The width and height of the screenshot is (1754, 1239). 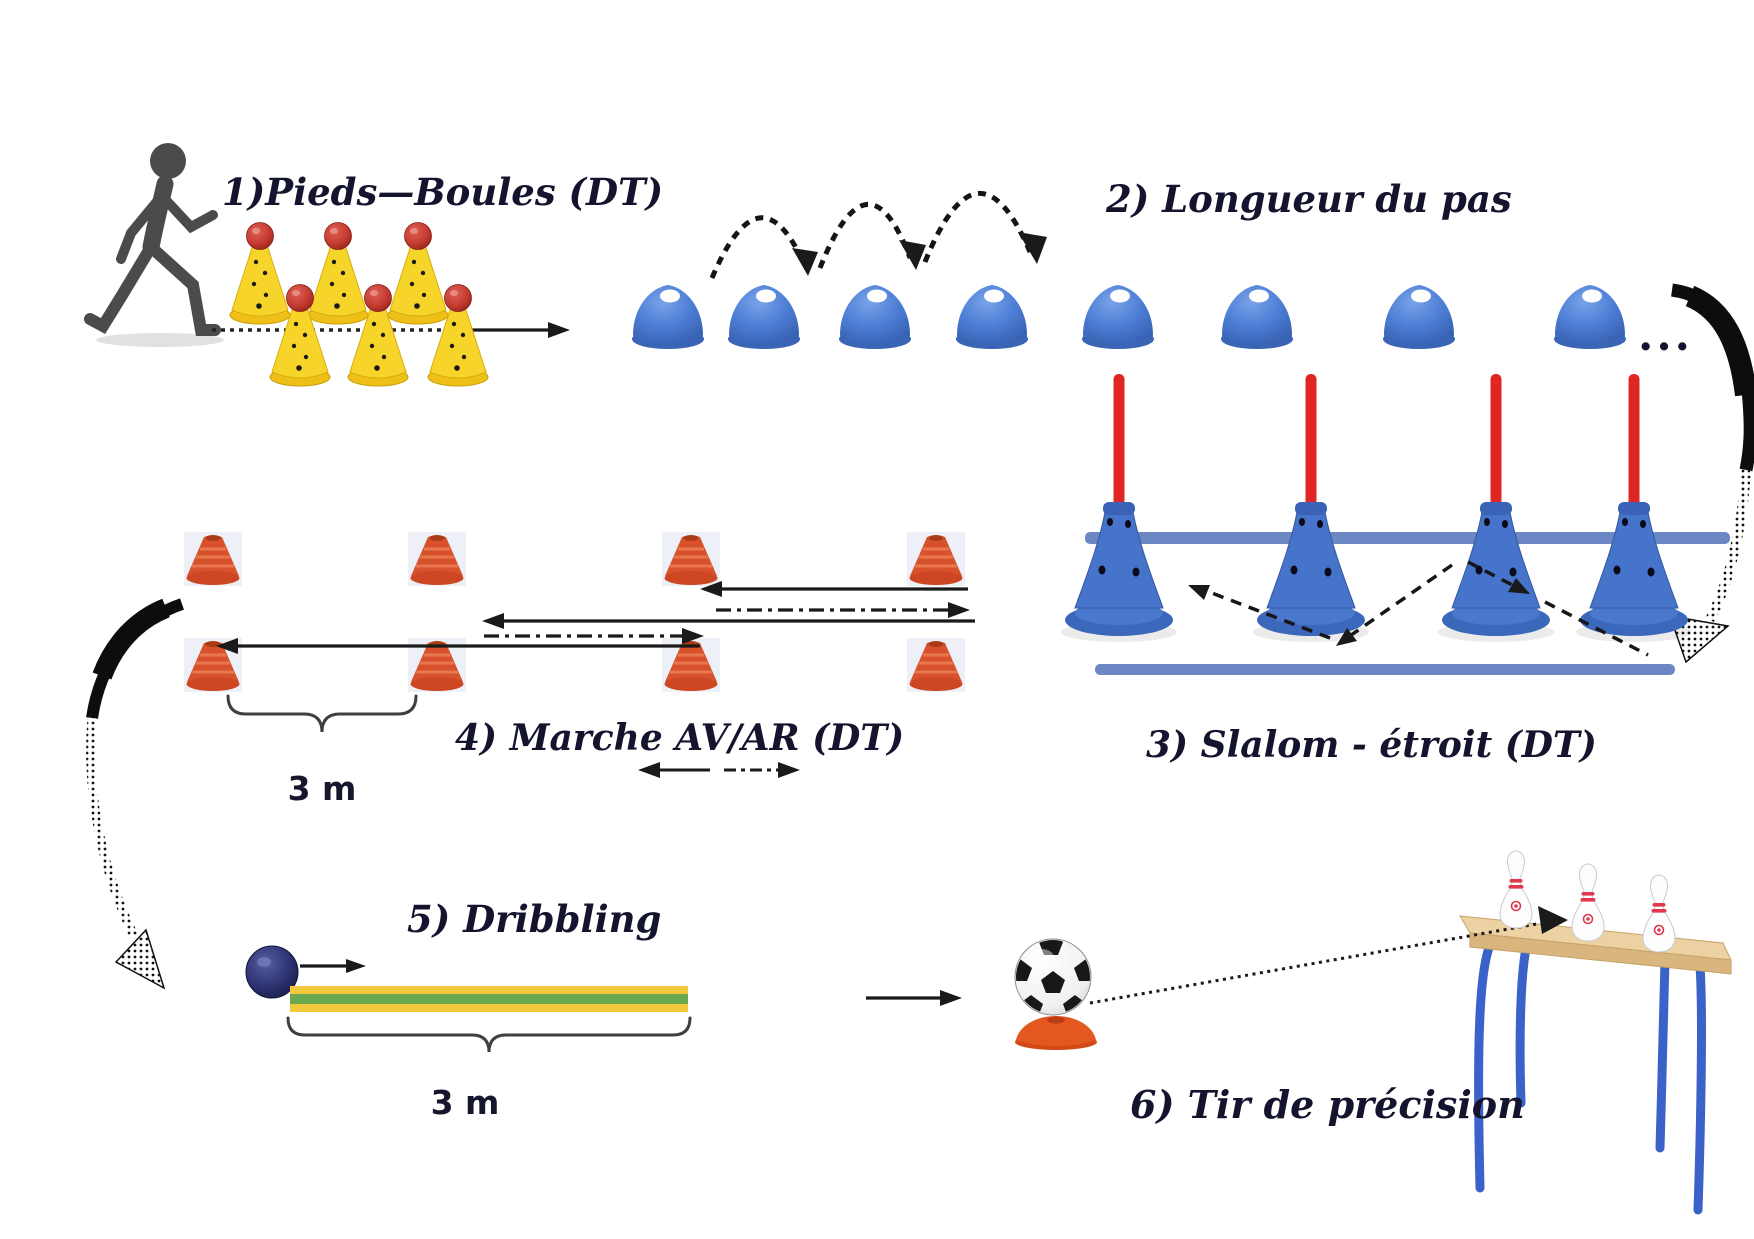 I want to click on station-5-label: 5) Dribbling, so click(x=534, y=919).